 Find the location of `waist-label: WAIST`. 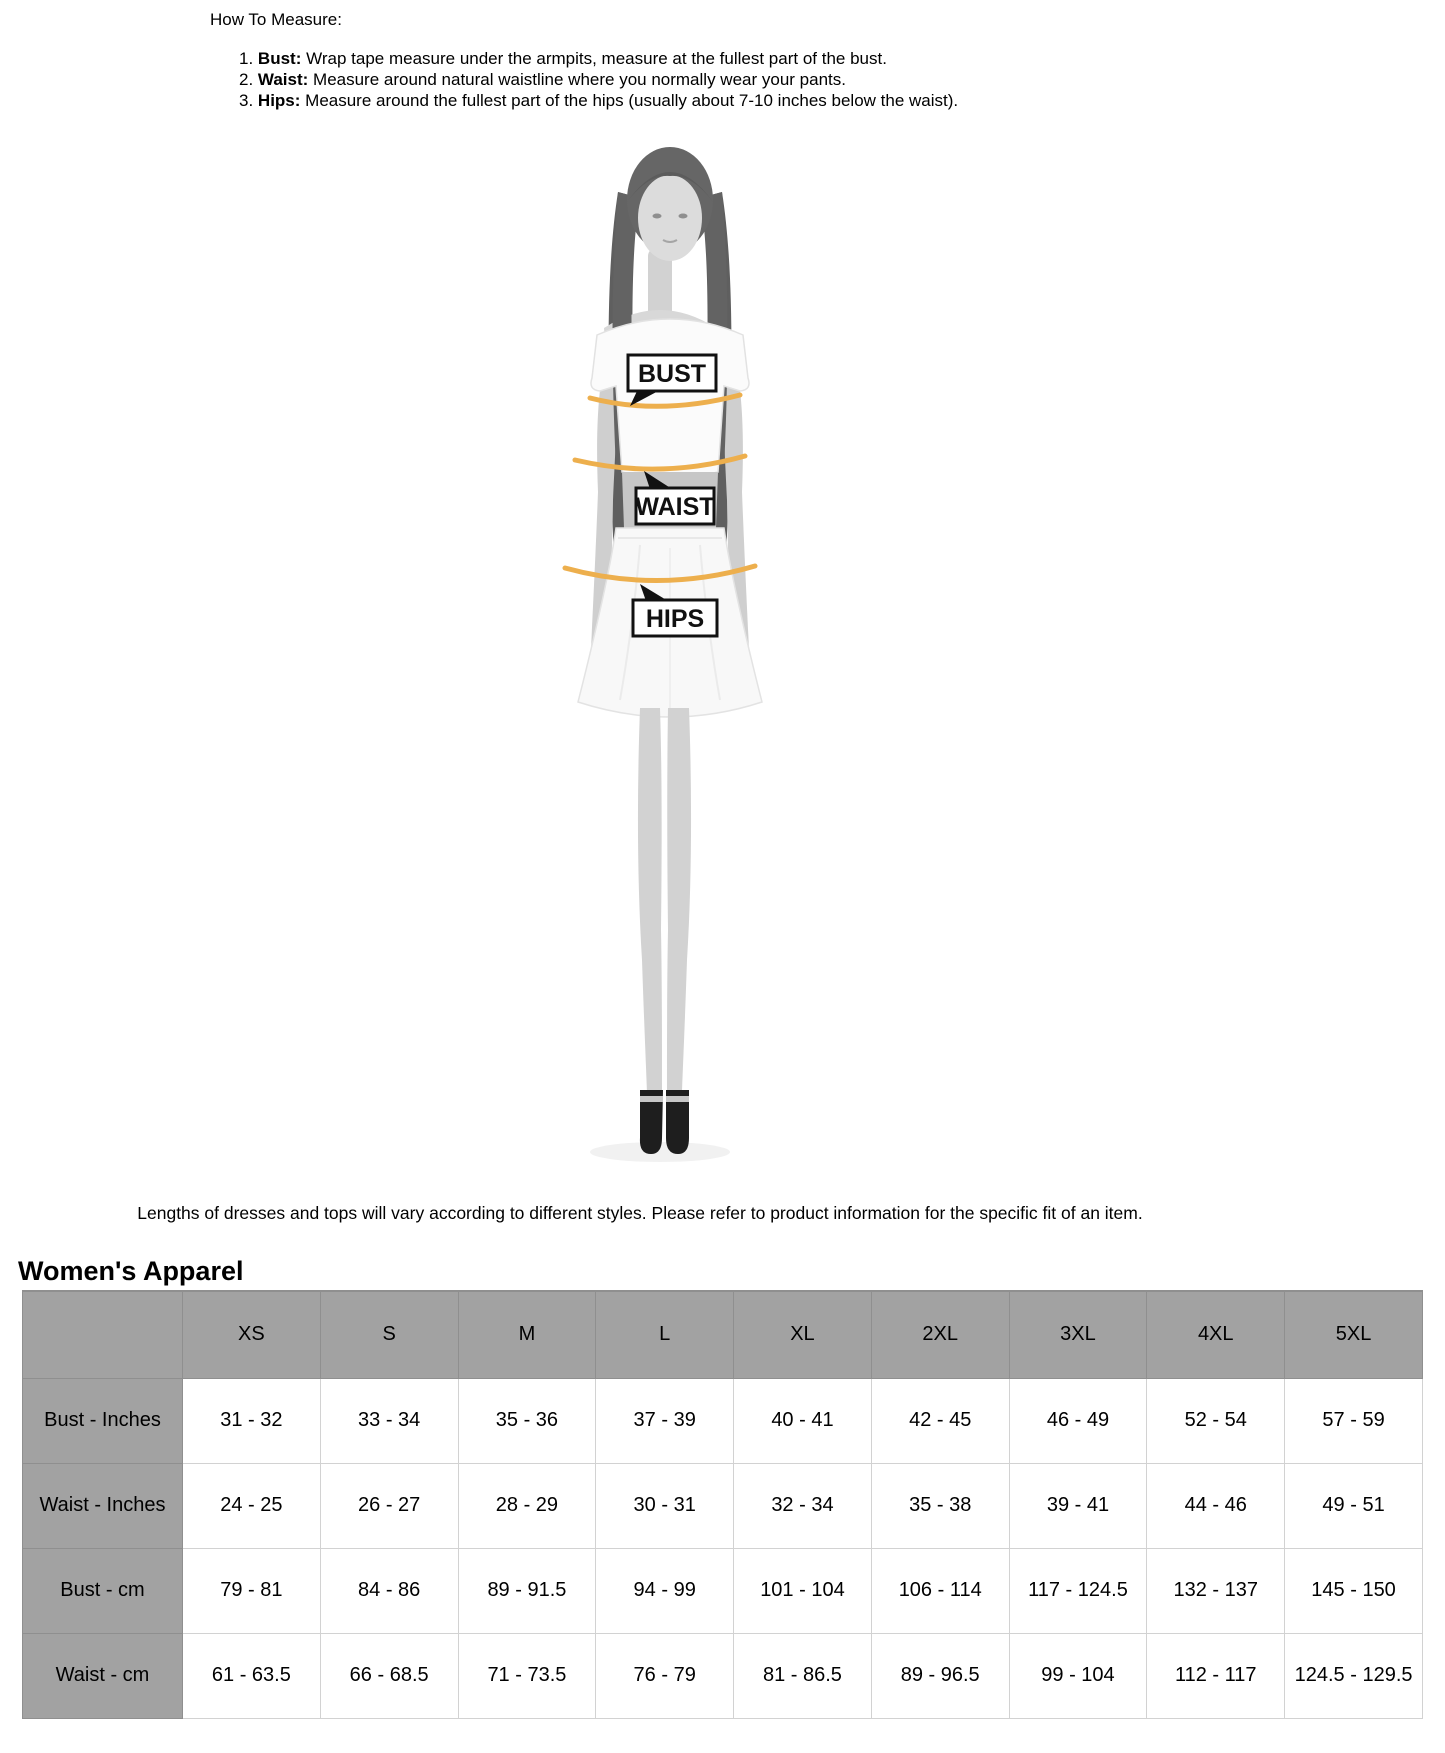

waist-label: WAIST is located at coordinates (674, 507).